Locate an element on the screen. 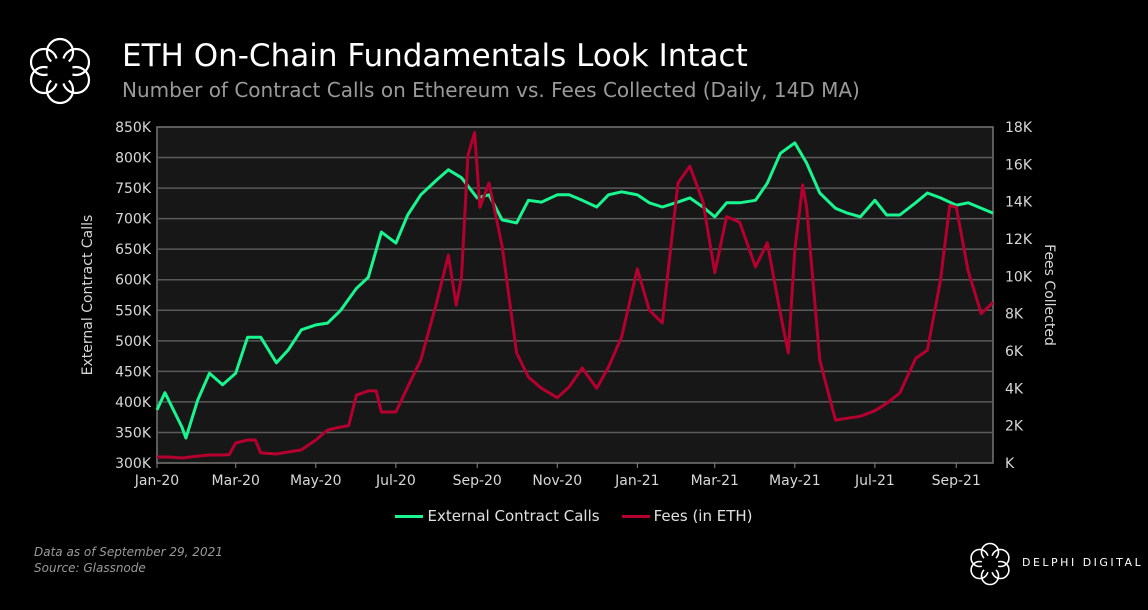 This screenshot has height=610, width=1148. legend-label: External Contract Calls is located at coordinates (513, 516).